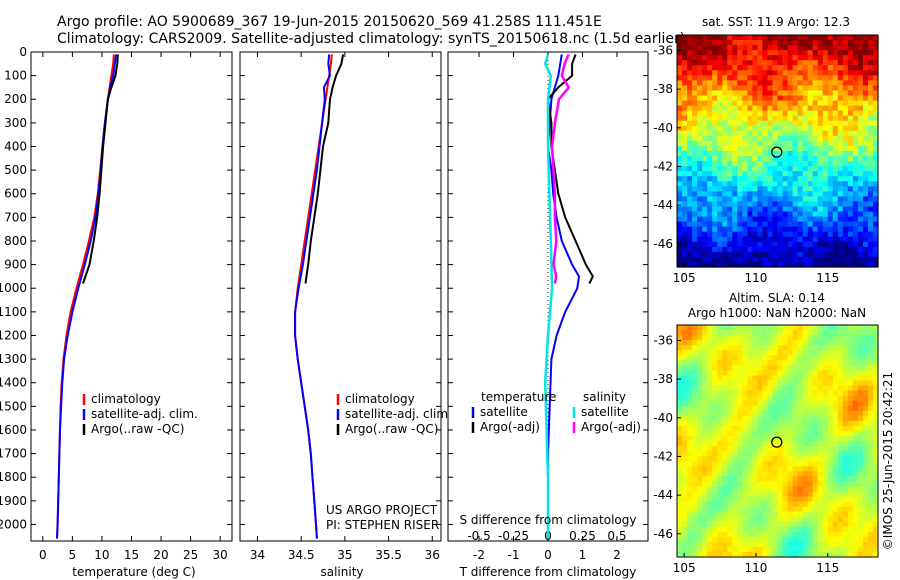 The image size is (900, 580). I want to click on map-x-tick-label: 105, so click(684, 568).